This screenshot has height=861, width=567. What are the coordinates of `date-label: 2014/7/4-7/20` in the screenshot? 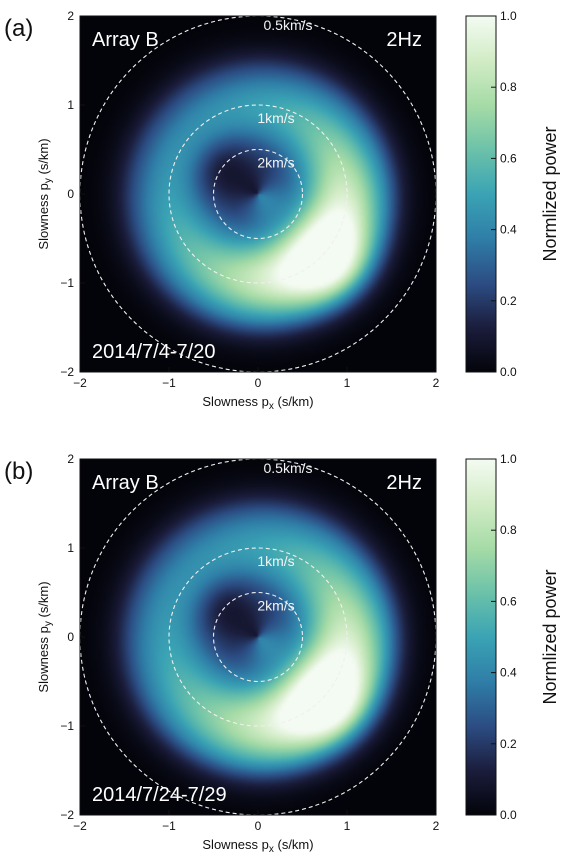 It's located at (153, 352).